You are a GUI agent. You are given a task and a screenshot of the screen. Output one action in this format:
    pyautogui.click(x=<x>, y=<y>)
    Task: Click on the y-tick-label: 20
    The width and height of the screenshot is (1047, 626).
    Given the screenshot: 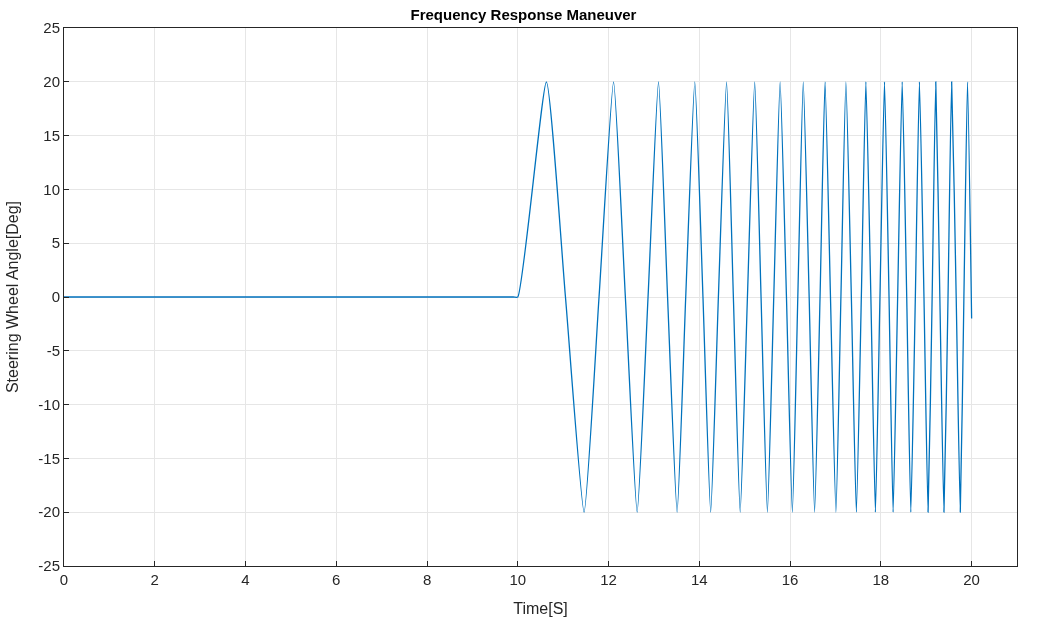 What is the action you would take?
    pyautogui.click(x=51, y=82)
    